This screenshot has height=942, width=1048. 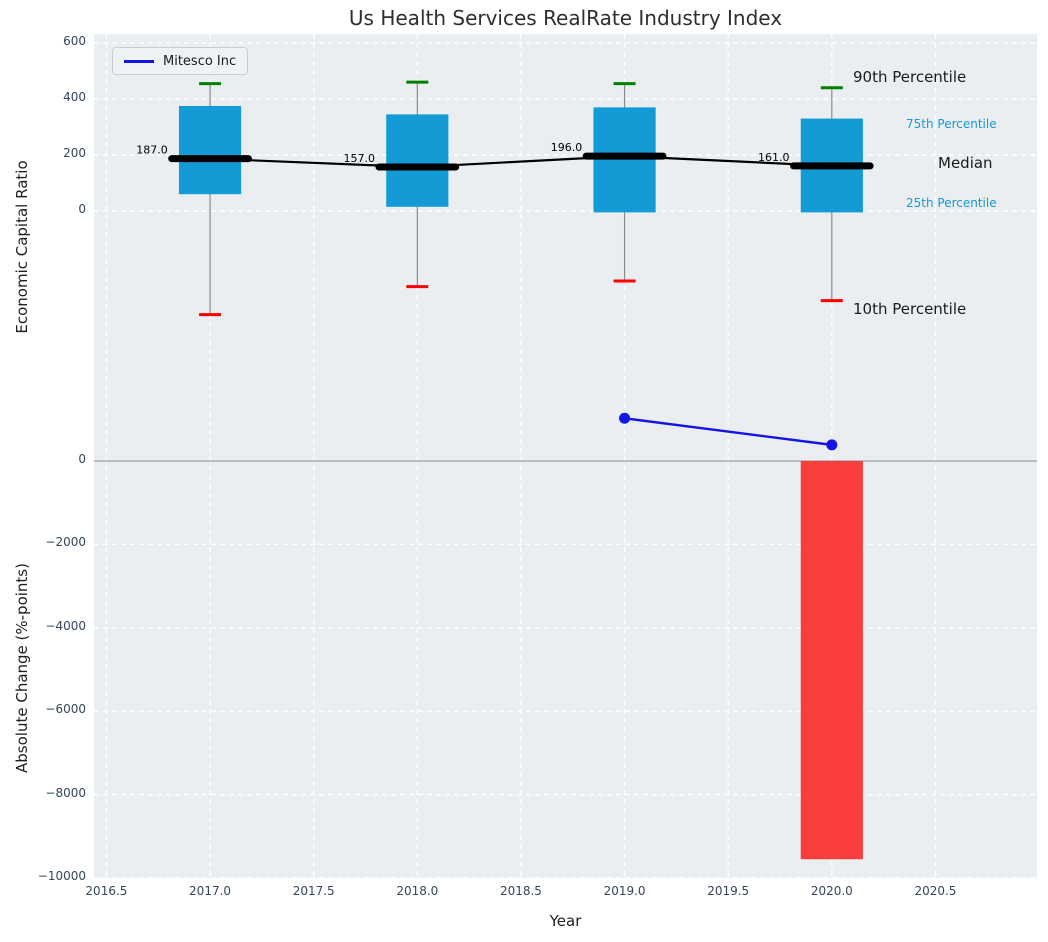 I want to click on y-tick-label-top: 600, so click(x=74, y=40).